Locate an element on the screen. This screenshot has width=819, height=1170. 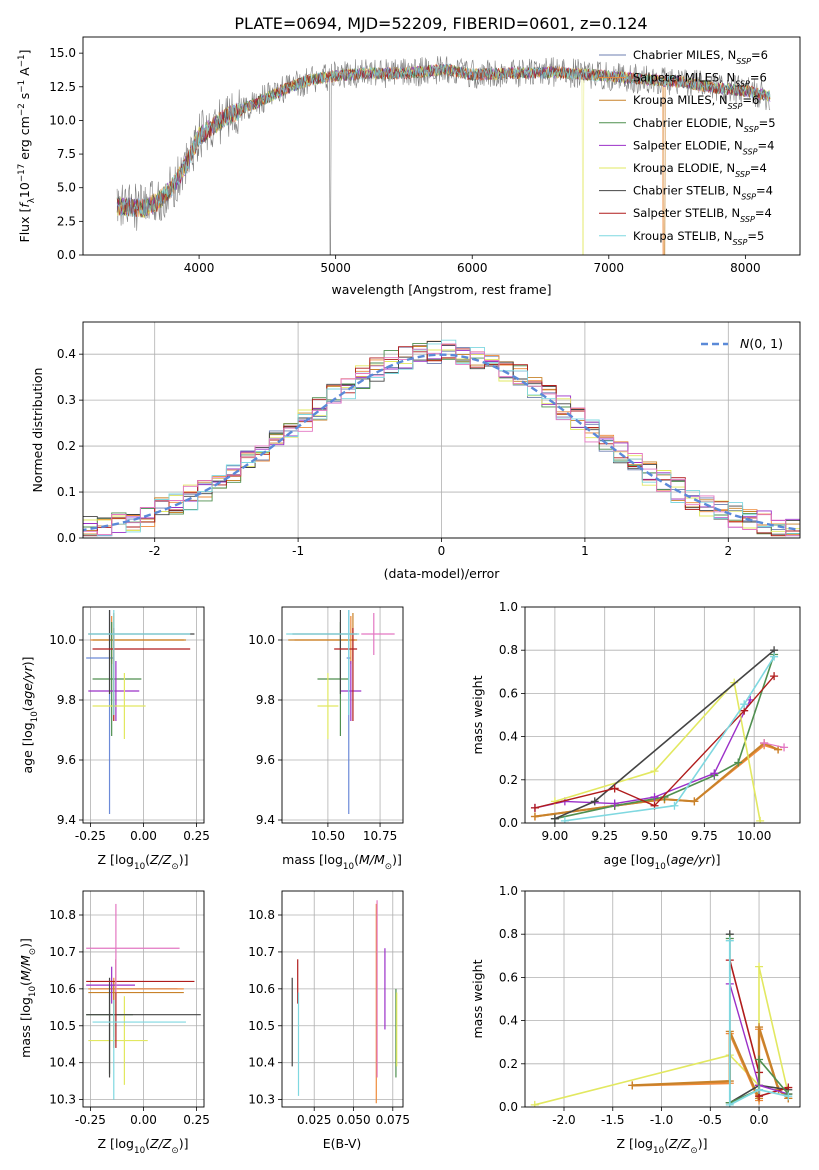
label-part: Chabrier MILES, N is located at coordinates (684, 55).